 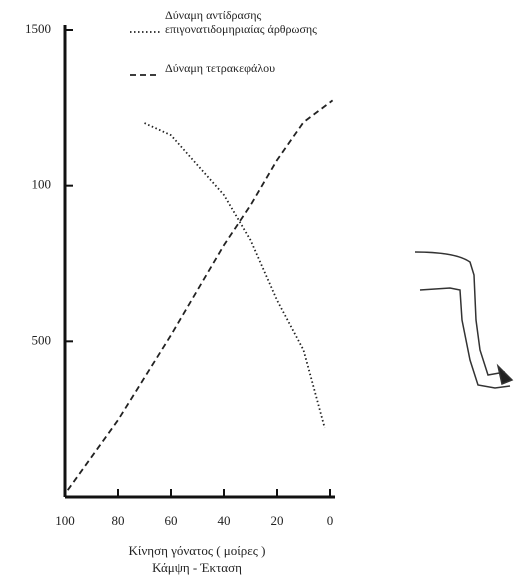 What do you see at coordinates (197, 550) in the screenshot?
I see `x-axis-label: Κίνηση γόνατος ( μοίρες )` at bounding box center [197, 550].